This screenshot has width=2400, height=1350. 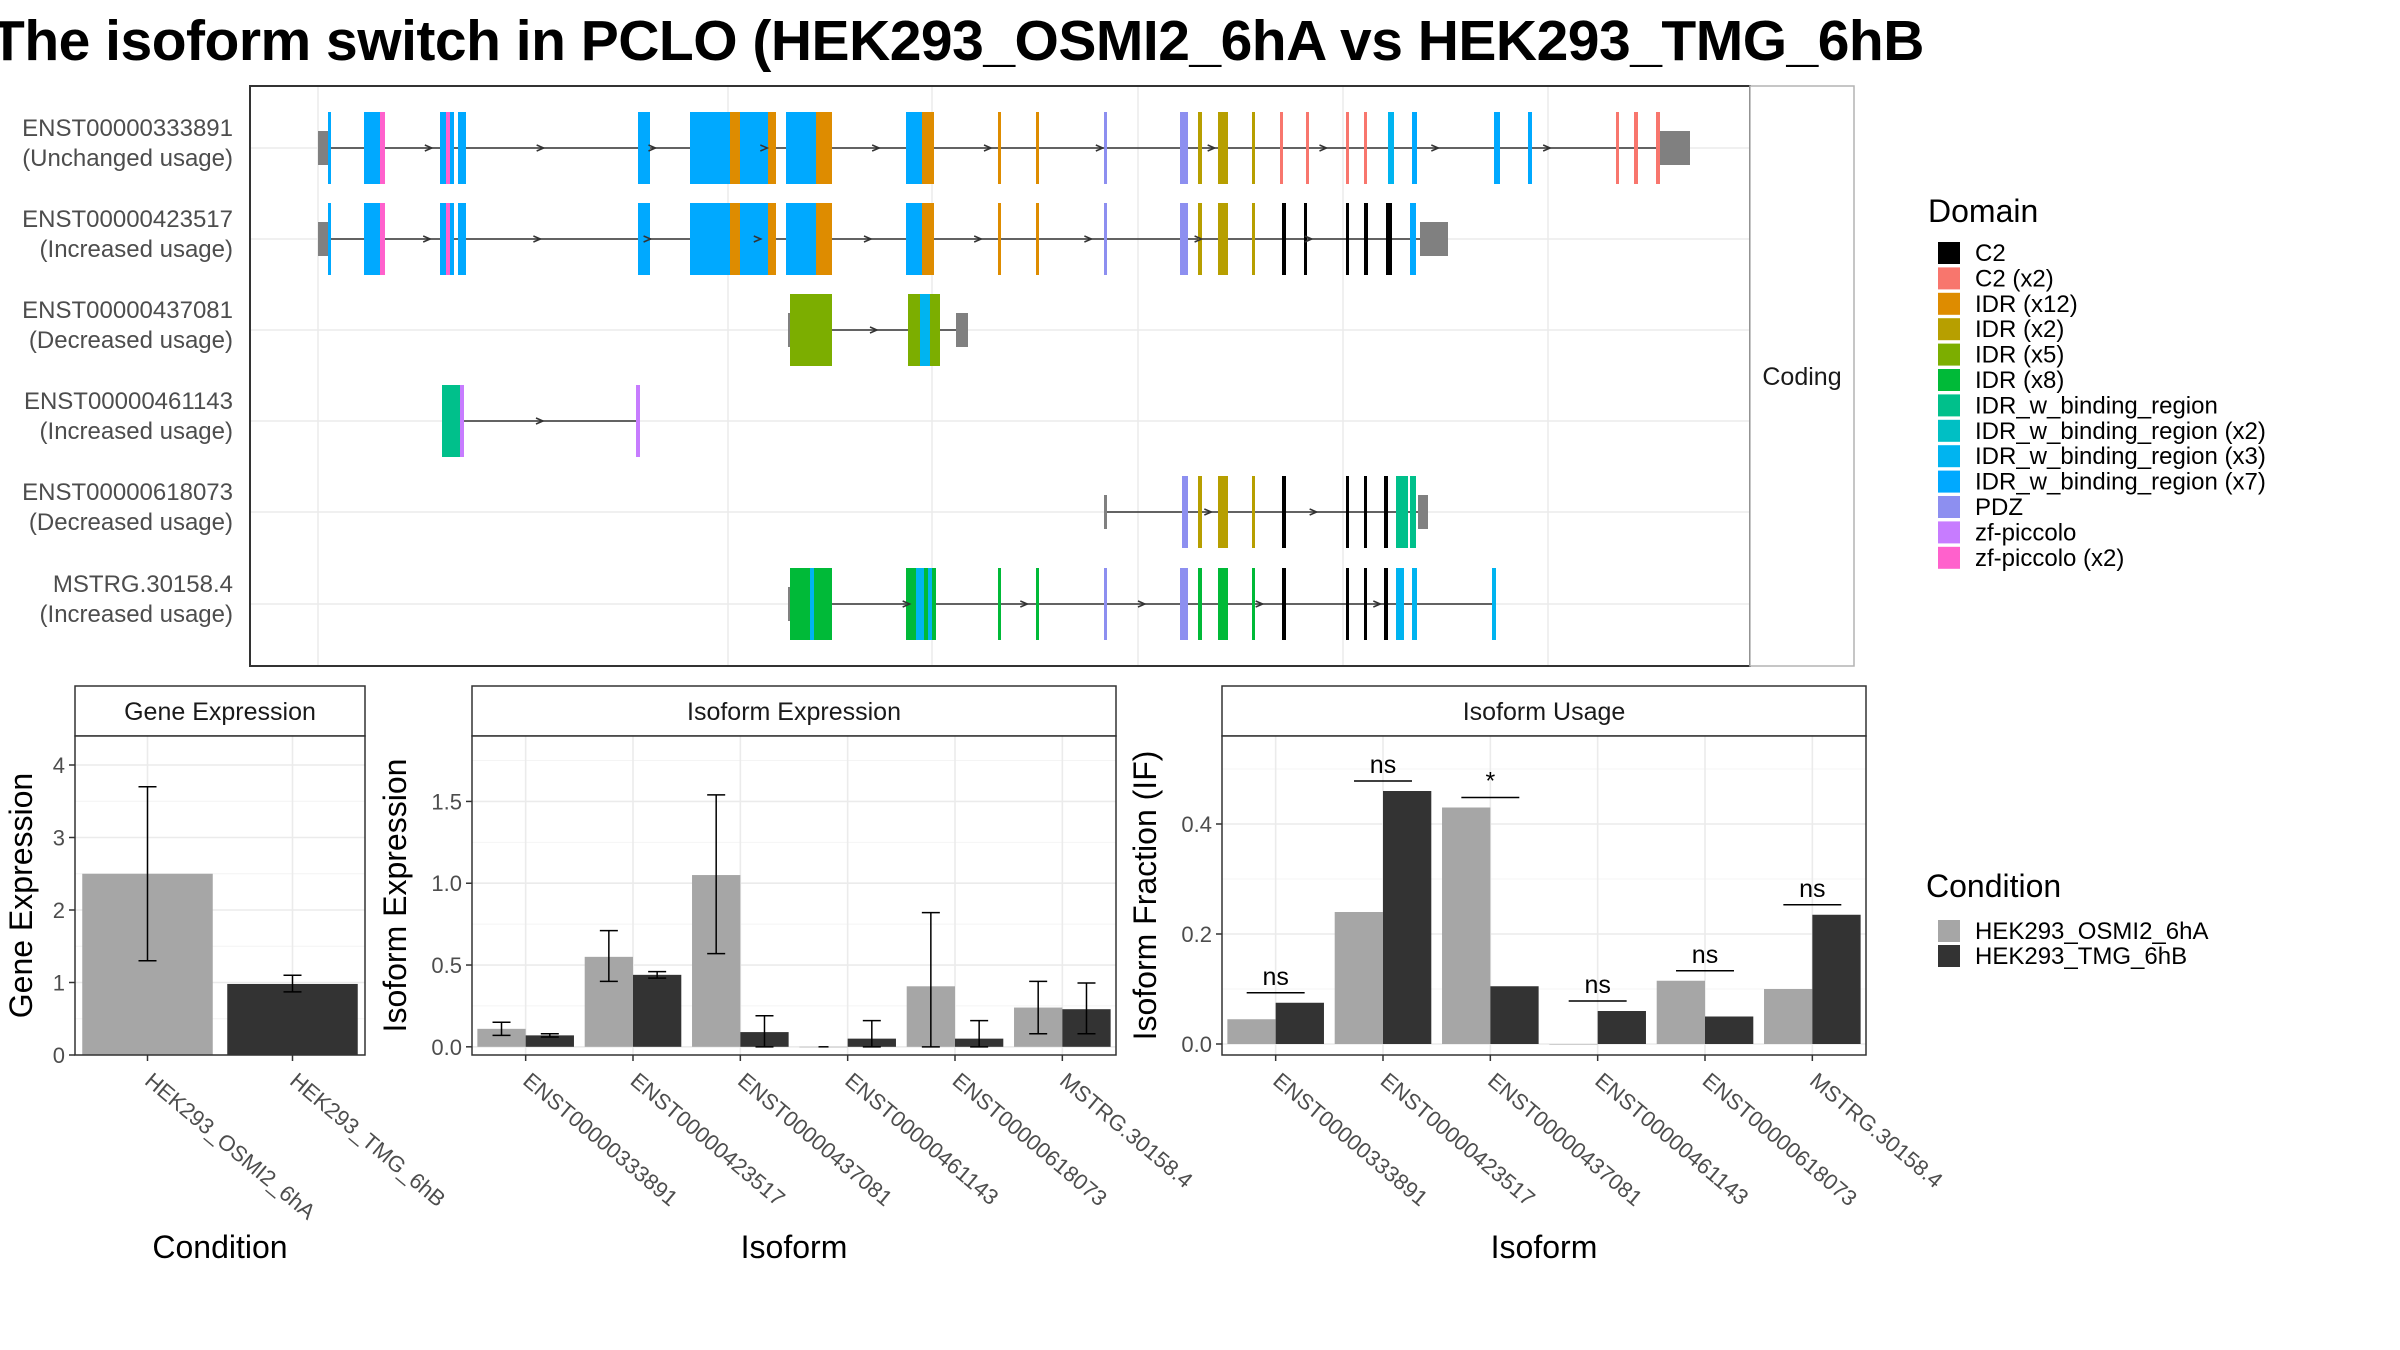 I want to click on y-axis-title: Gene Expression, so click(x=21, y=895).